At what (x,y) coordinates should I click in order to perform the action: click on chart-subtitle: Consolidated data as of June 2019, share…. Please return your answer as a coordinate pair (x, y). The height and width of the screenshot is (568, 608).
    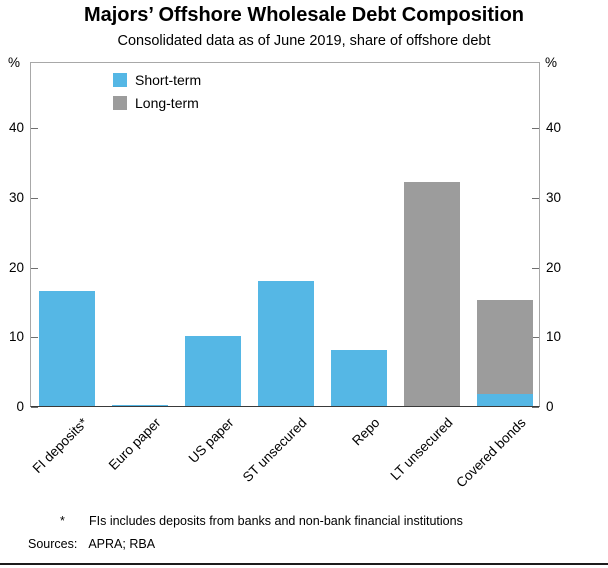
    Looking at the image, I should click on (304, 41).